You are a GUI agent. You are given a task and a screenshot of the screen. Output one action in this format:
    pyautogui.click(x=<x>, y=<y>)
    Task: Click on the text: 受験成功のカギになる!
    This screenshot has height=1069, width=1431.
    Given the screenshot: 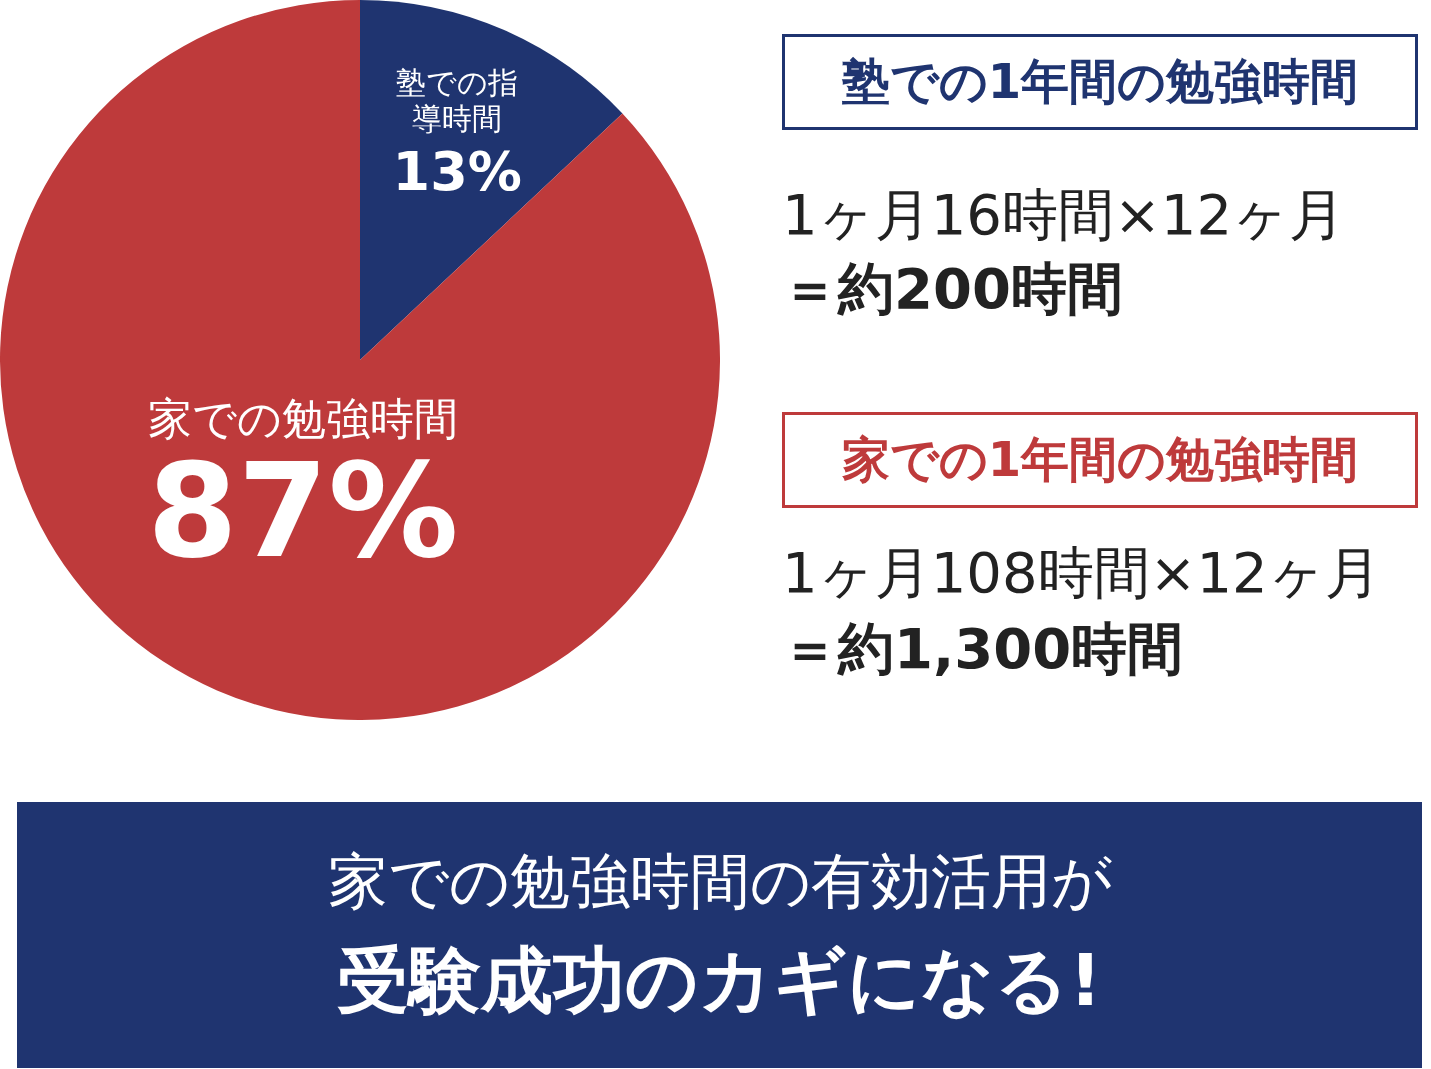 What is the action you would take?
    pyautogui.click(x=719, y=980)
    